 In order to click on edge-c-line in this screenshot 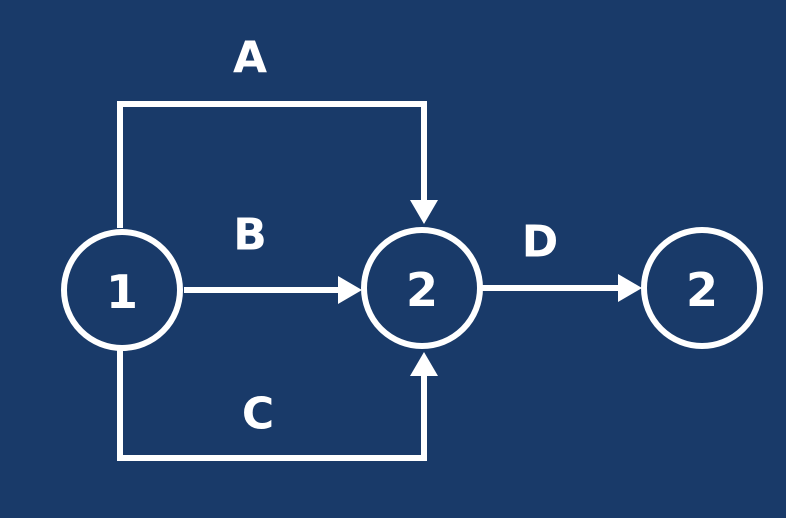, I will do `click(272, 405)`.